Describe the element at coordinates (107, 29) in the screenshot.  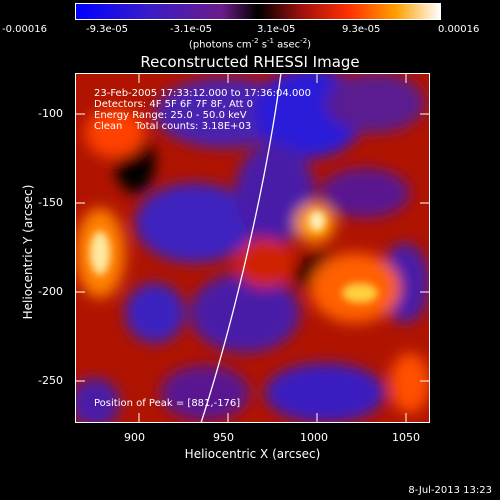
I see `colorbar-tick-label: -9.3e-05` at that location.